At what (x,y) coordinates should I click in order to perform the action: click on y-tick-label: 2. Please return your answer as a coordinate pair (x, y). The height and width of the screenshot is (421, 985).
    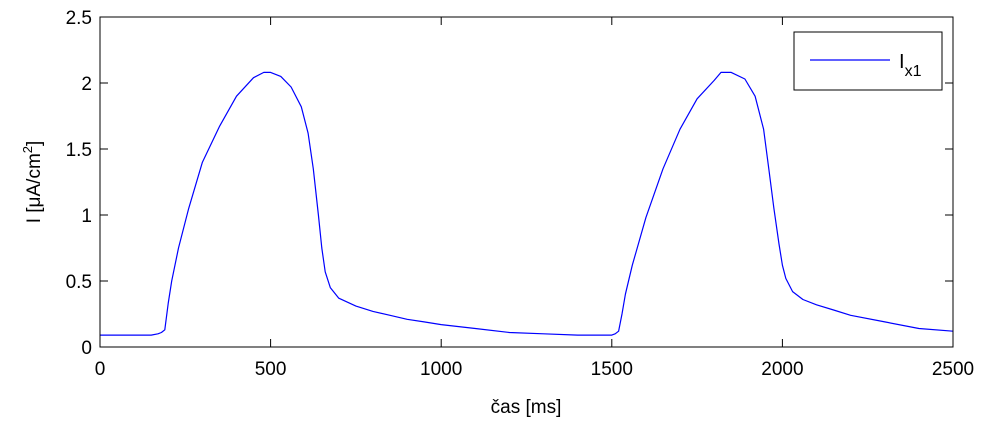
    Looking at the image, I should click on (86, 84).